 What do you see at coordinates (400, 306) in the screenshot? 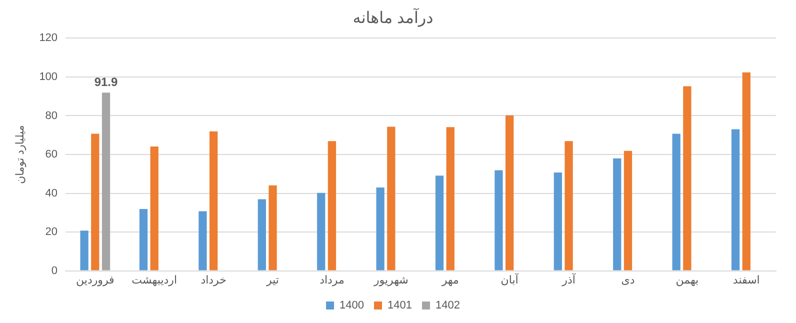
I see `legend-label: 1401` at bounding box center [400, 306].